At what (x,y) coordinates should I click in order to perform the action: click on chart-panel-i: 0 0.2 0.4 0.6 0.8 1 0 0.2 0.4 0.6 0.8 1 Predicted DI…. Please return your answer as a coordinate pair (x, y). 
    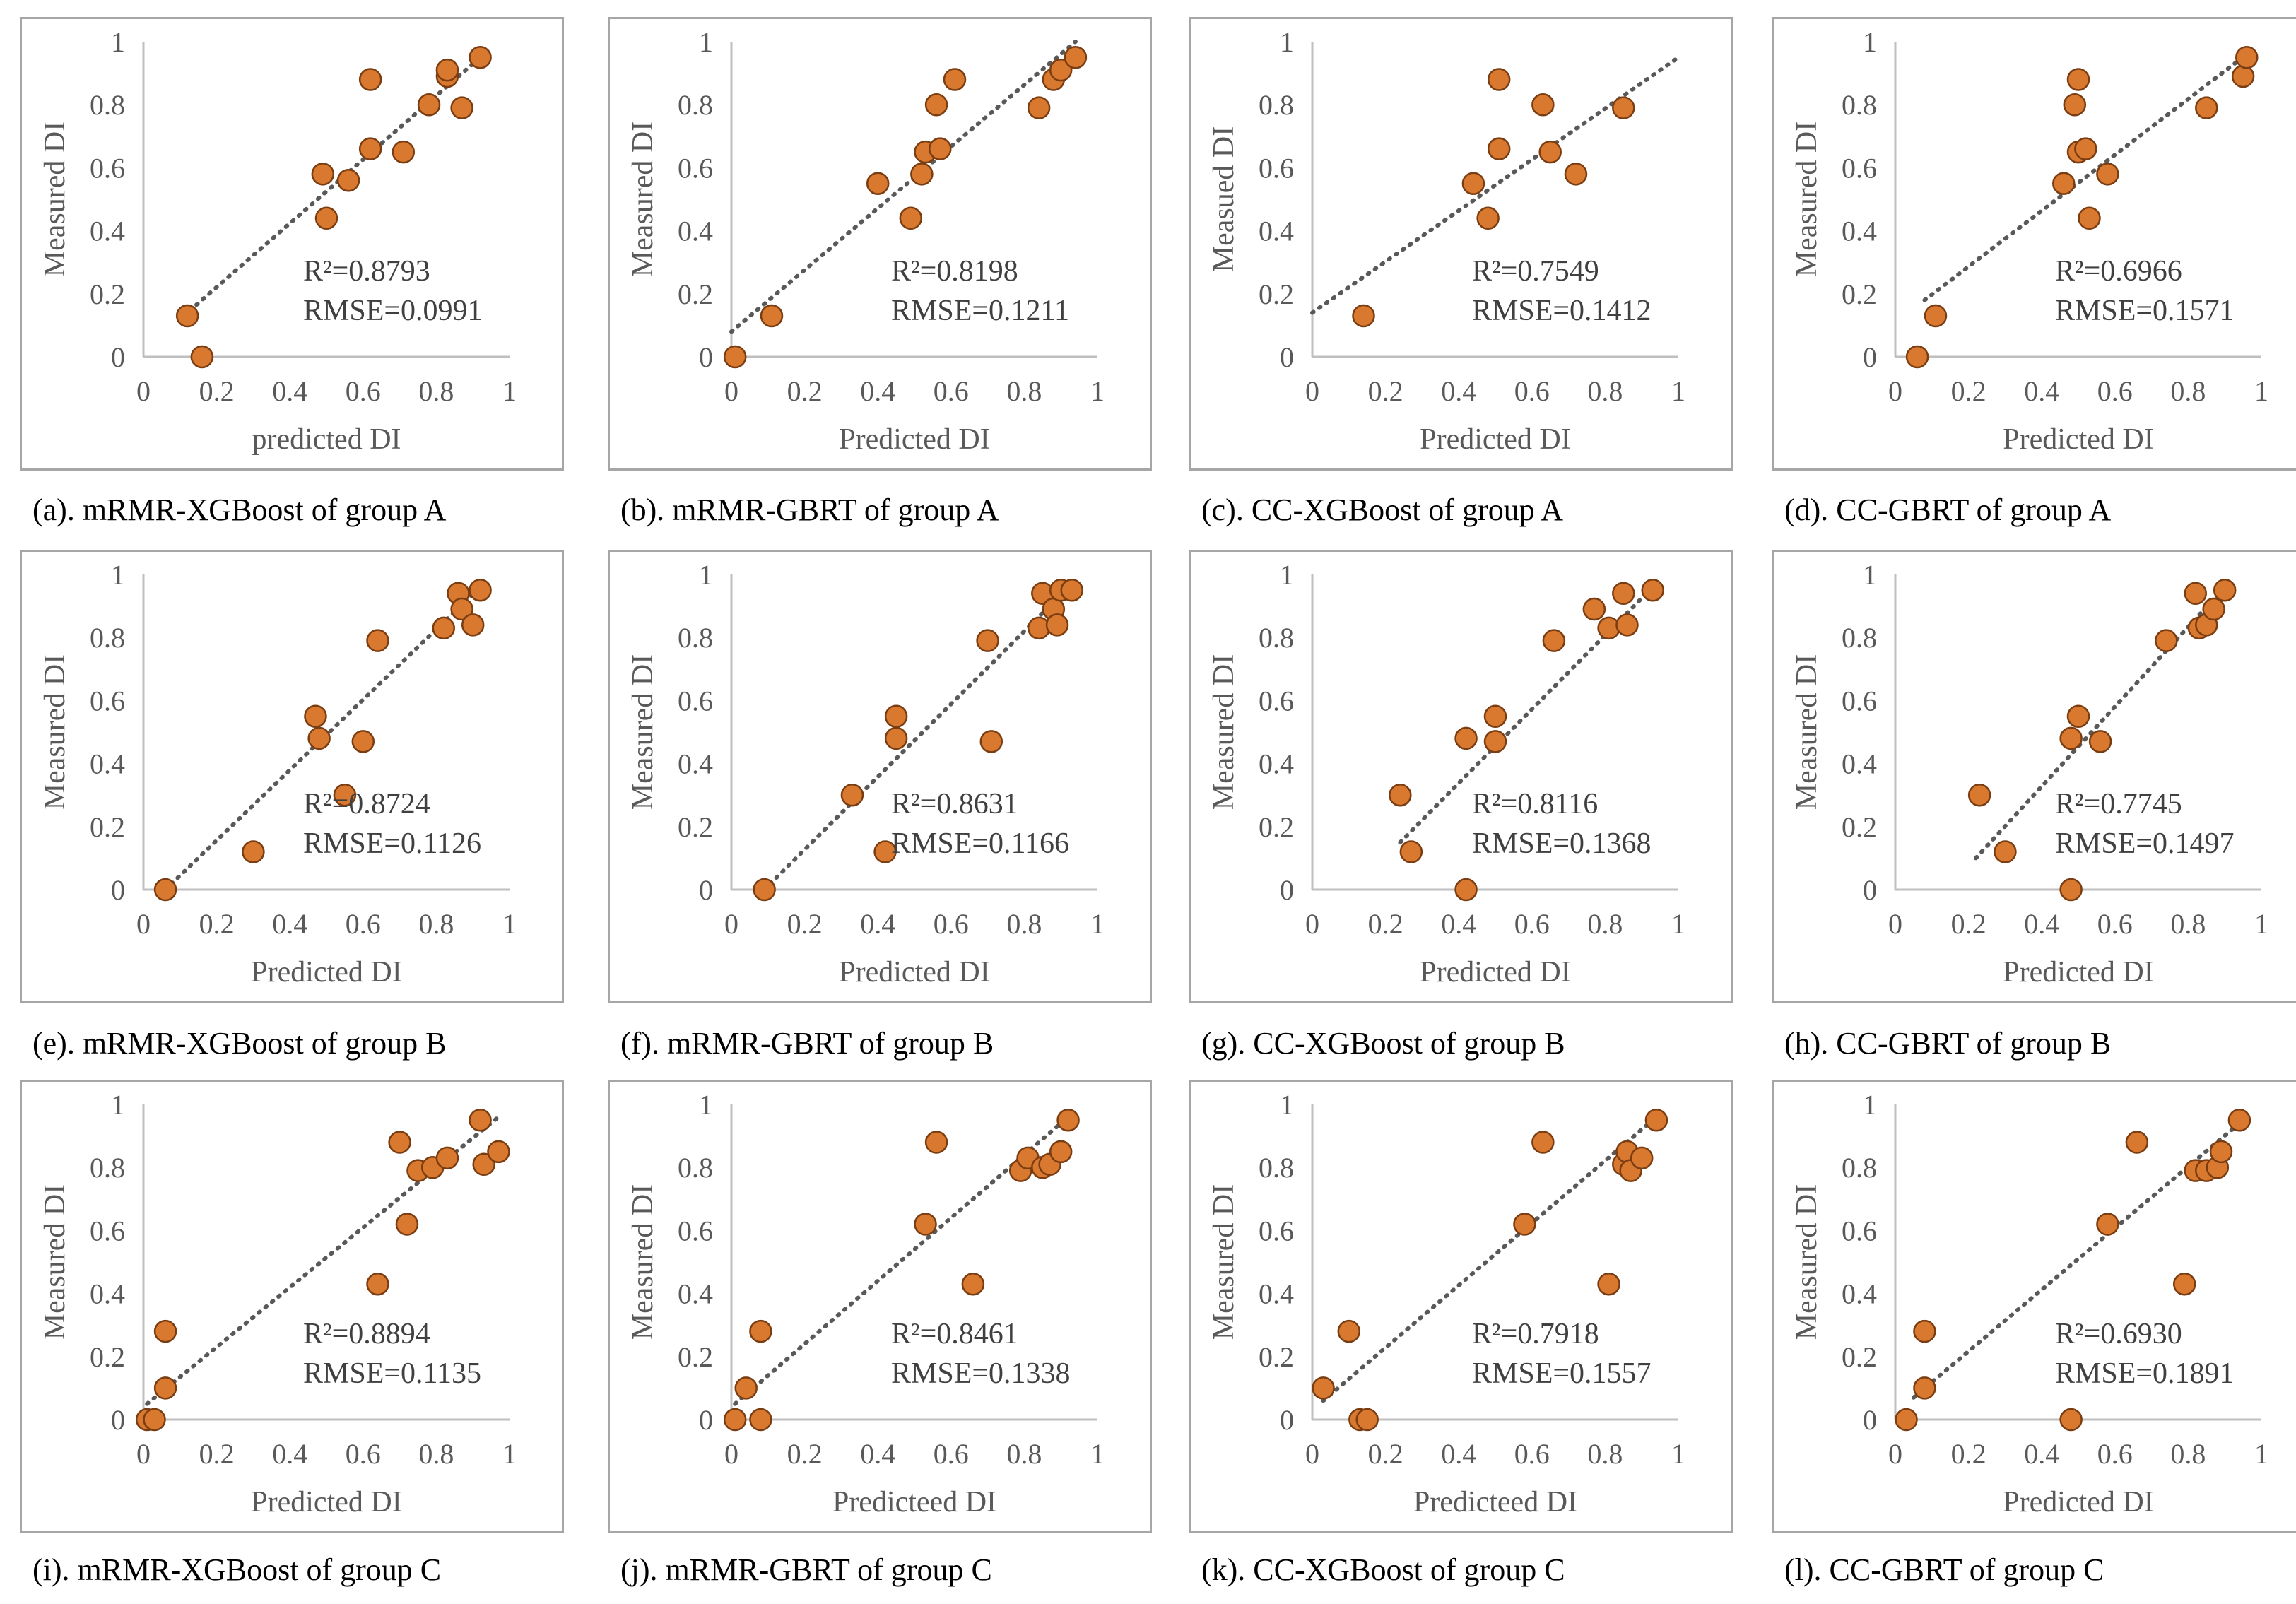
    Looking at the image, I should click on (292, 1306).